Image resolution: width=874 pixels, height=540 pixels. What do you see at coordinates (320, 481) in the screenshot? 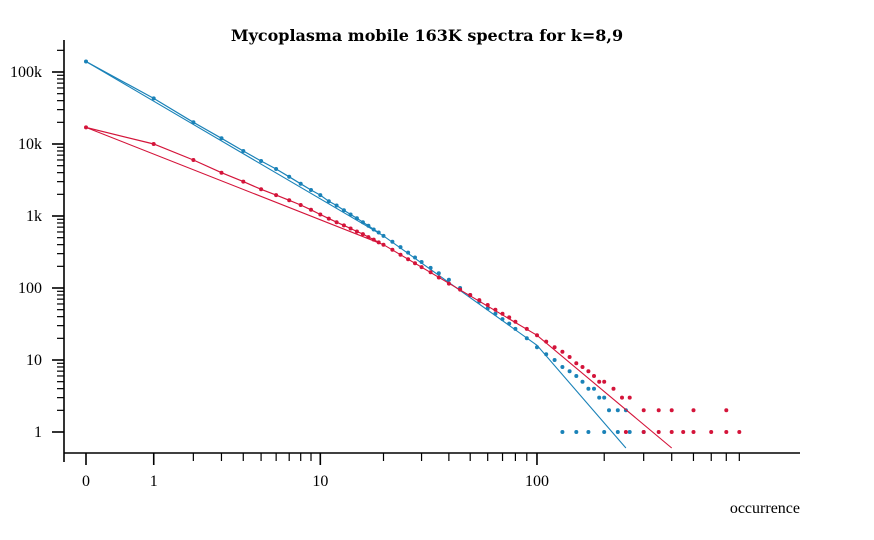
I see `x-tick-label: 10` at bounding box center [320, 481].